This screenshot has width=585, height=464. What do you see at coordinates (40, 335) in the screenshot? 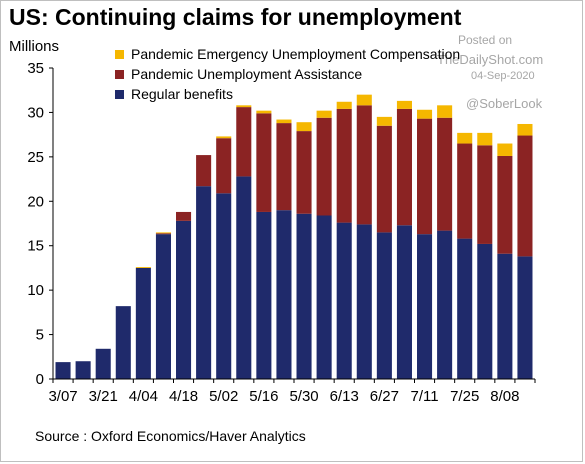
I see `y-tick-label-5: 5` at bounding box center [40, 335].